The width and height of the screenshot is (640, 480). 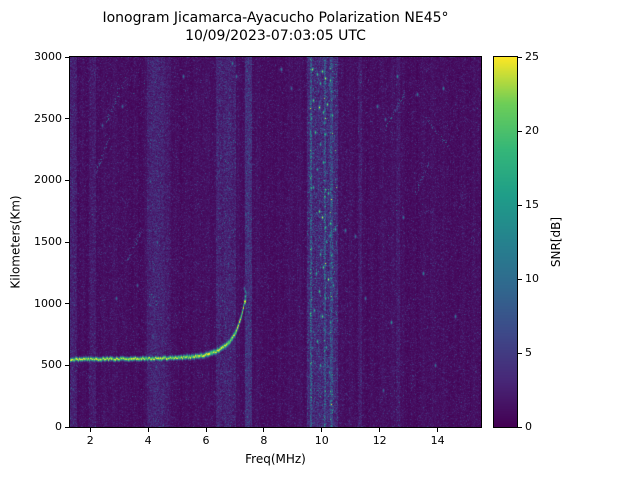 I want to click on colorbar-tick-label: 20, so click(x=532, y=130).